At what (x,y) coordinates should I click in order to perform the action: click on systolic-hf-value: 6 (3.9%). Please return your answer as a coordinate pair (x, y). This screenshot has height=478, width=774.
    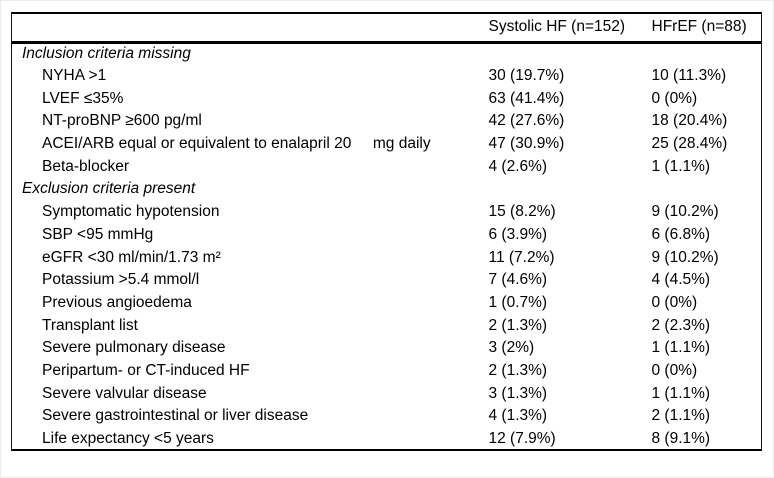
    Looking at the image, I should click on (518, 234).